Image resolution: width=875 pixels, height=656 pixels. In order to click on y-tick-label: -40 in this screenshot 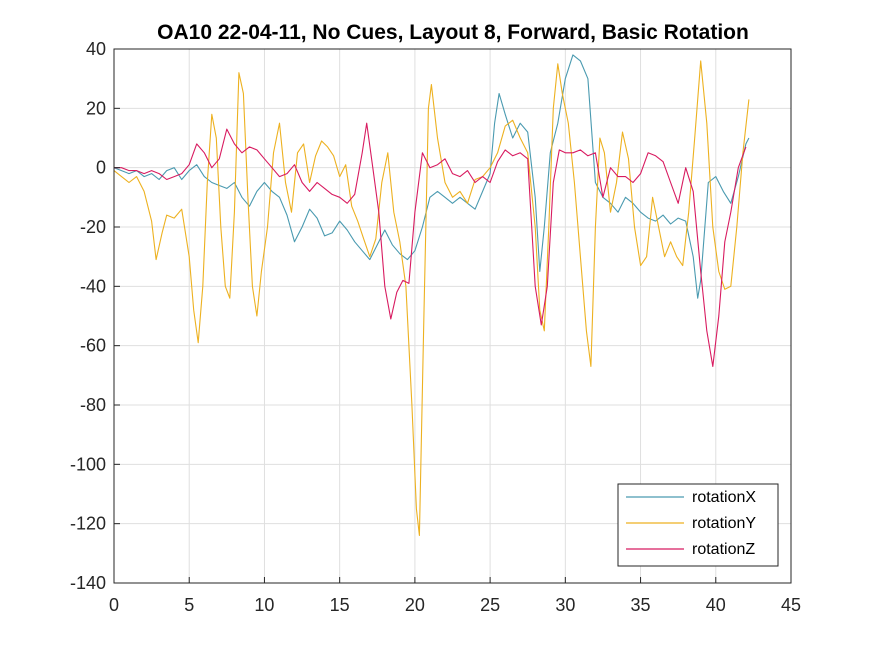, I will do `click(93, 286)`.